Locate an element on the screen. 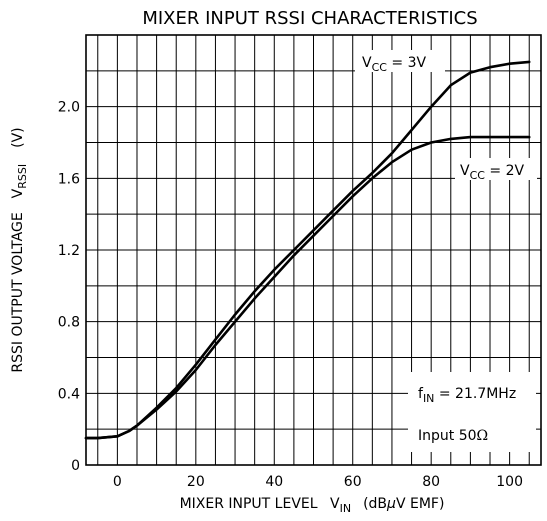 Image resolution: width=547 pixels, height=521 pixels. label-bg-3v is located at coordinates (400, 61).